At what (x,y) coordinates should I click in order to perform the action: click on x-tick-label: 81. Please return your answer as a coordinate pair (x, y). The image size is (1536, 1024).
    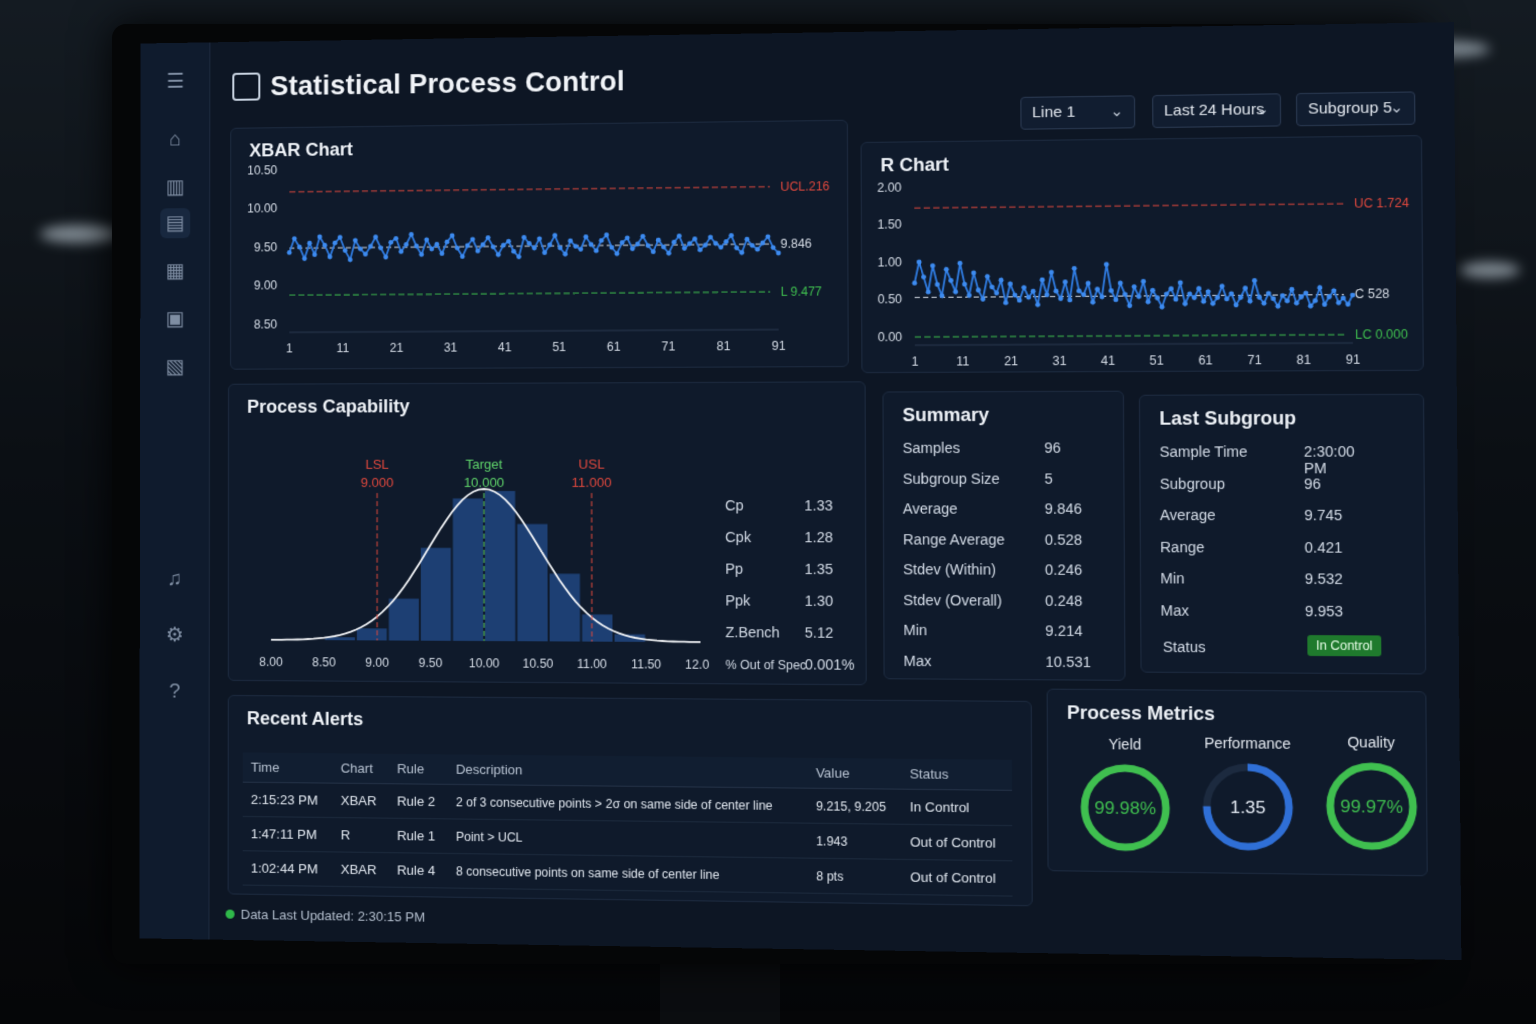
    Looking at the image, I should click on (724, 346).